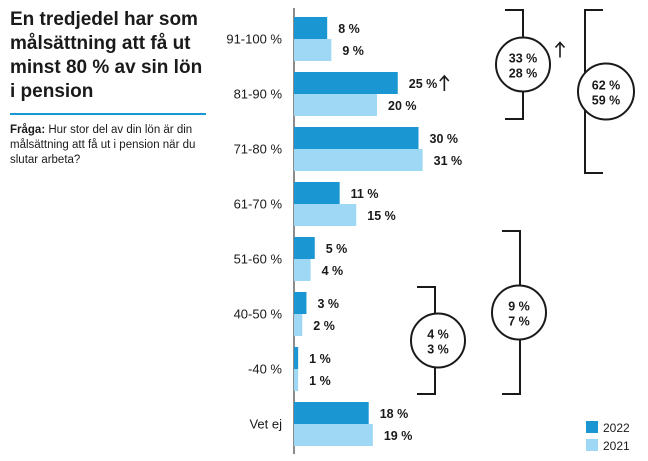 Image resolution: width=648 pixels, height=461 pixels. Describe the element at coordinates (381, 216) in the screenshot. I see `value-label-2021-61-70: 15 %` at that location.